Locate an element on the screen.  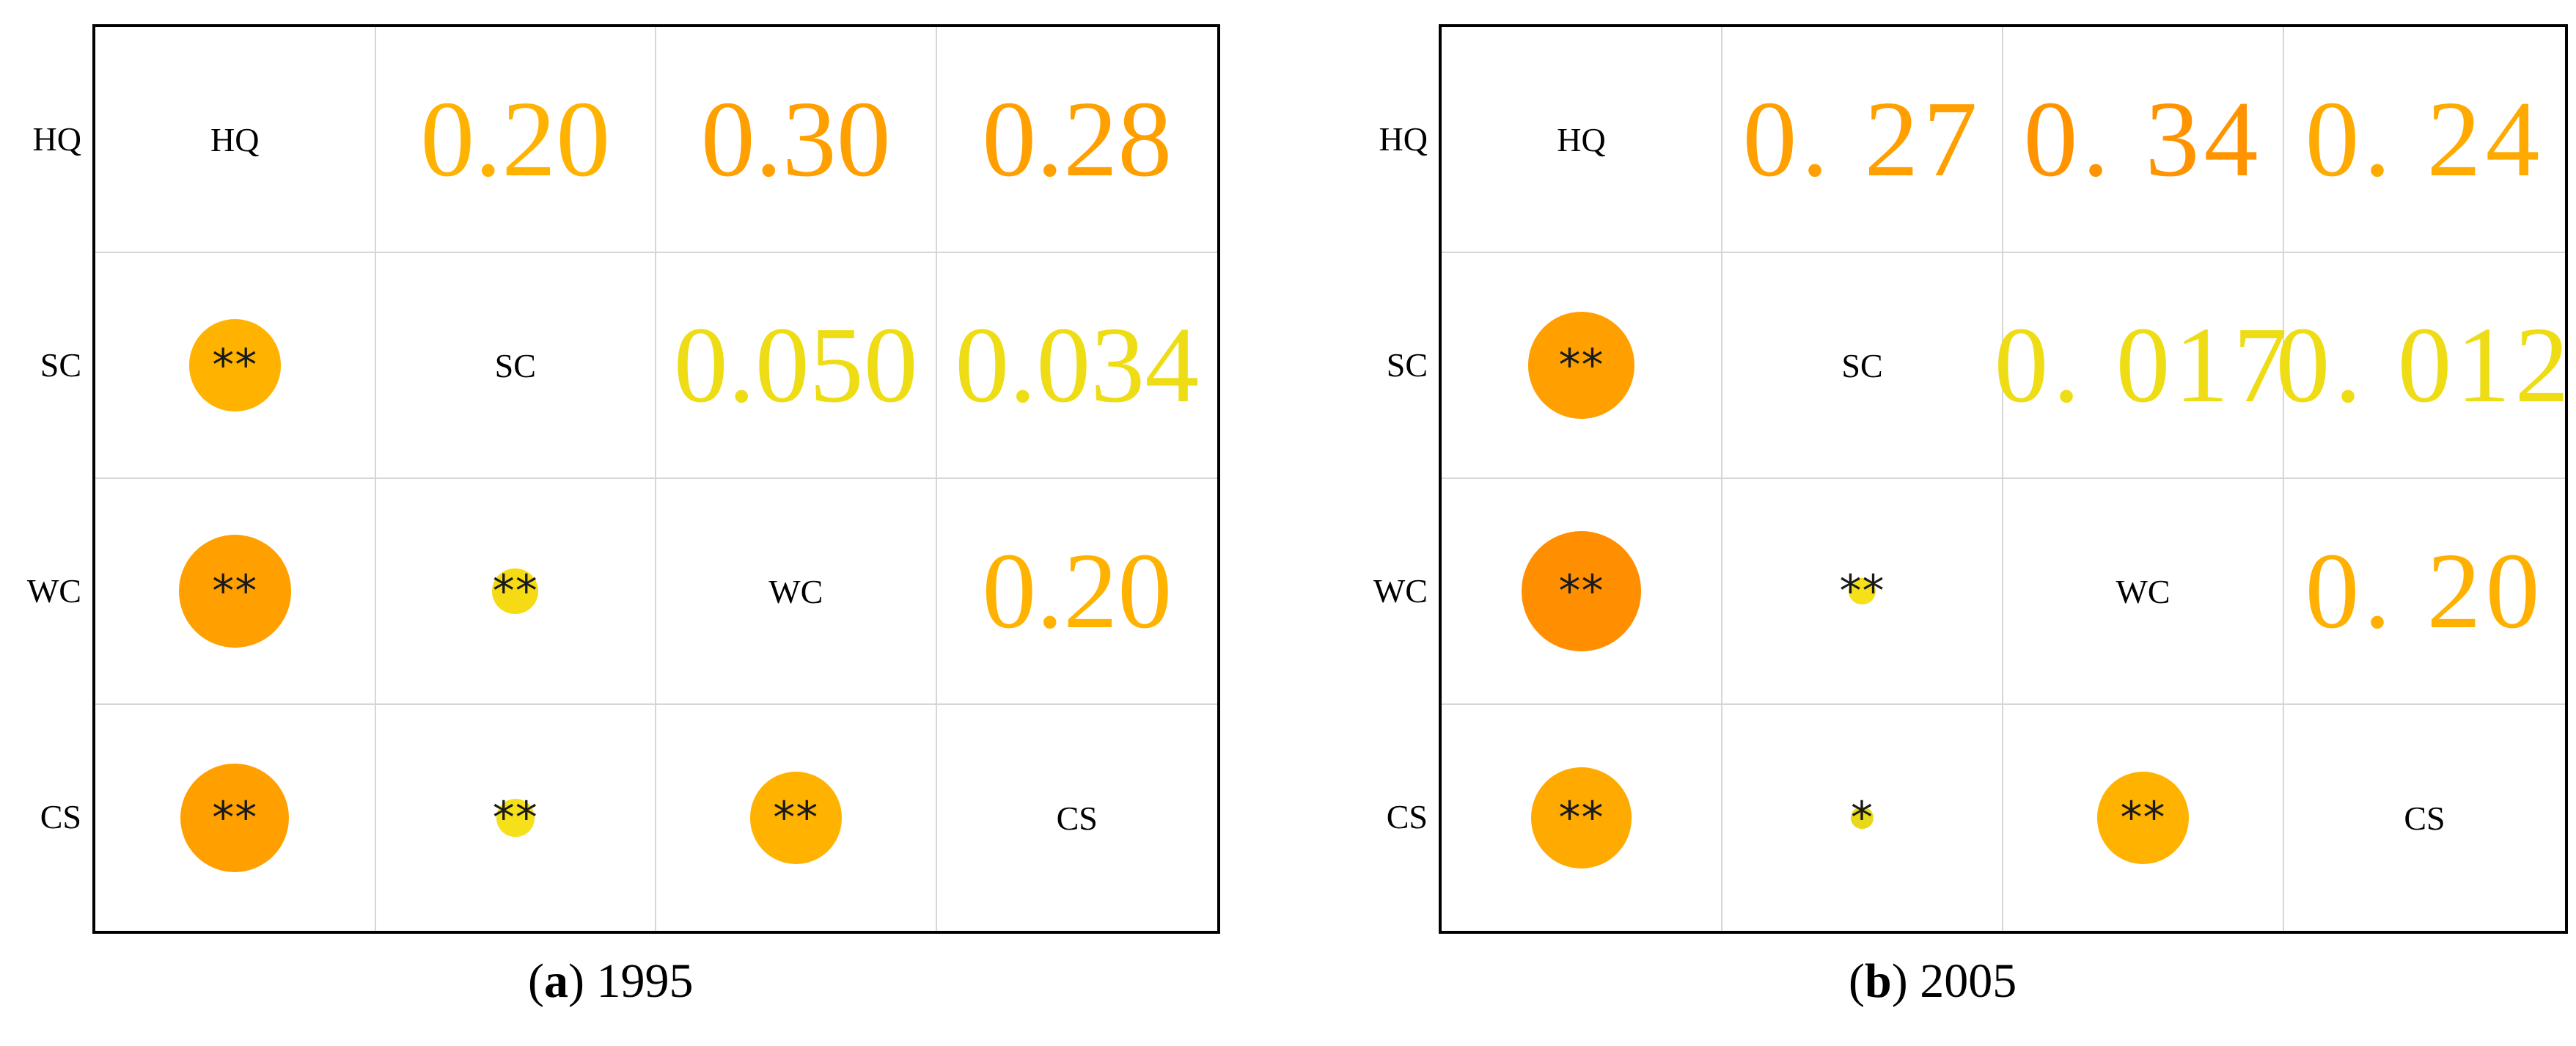
matrix-cell: * is located at coordinates (1863, 818).